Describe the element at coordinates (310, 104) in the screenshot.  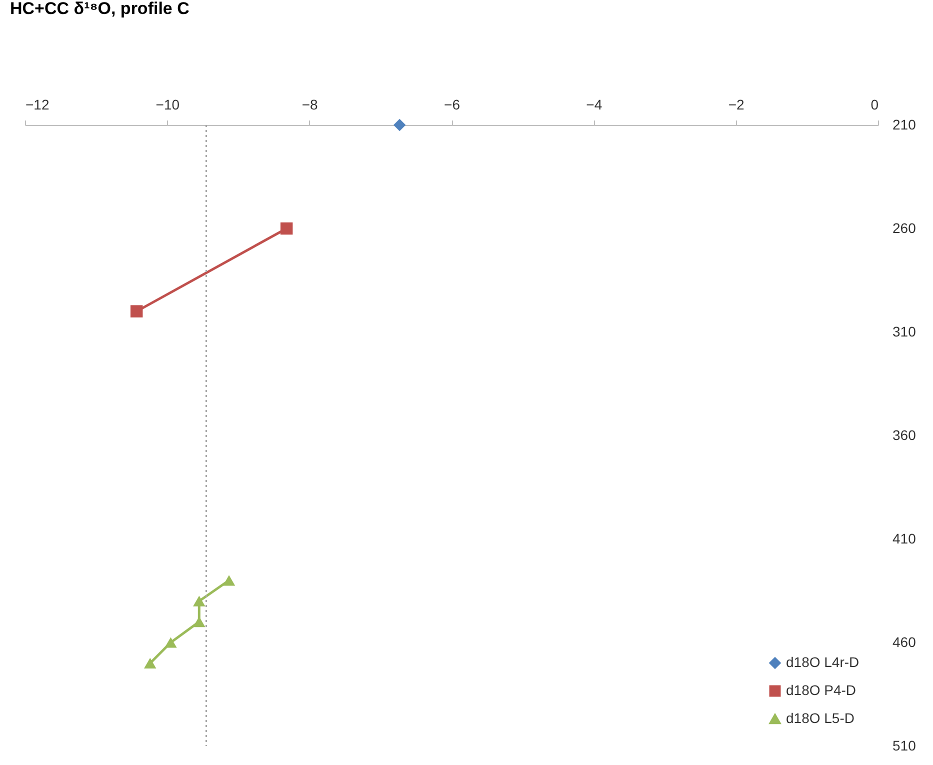
I see `x-tick-label: −8` at that location.